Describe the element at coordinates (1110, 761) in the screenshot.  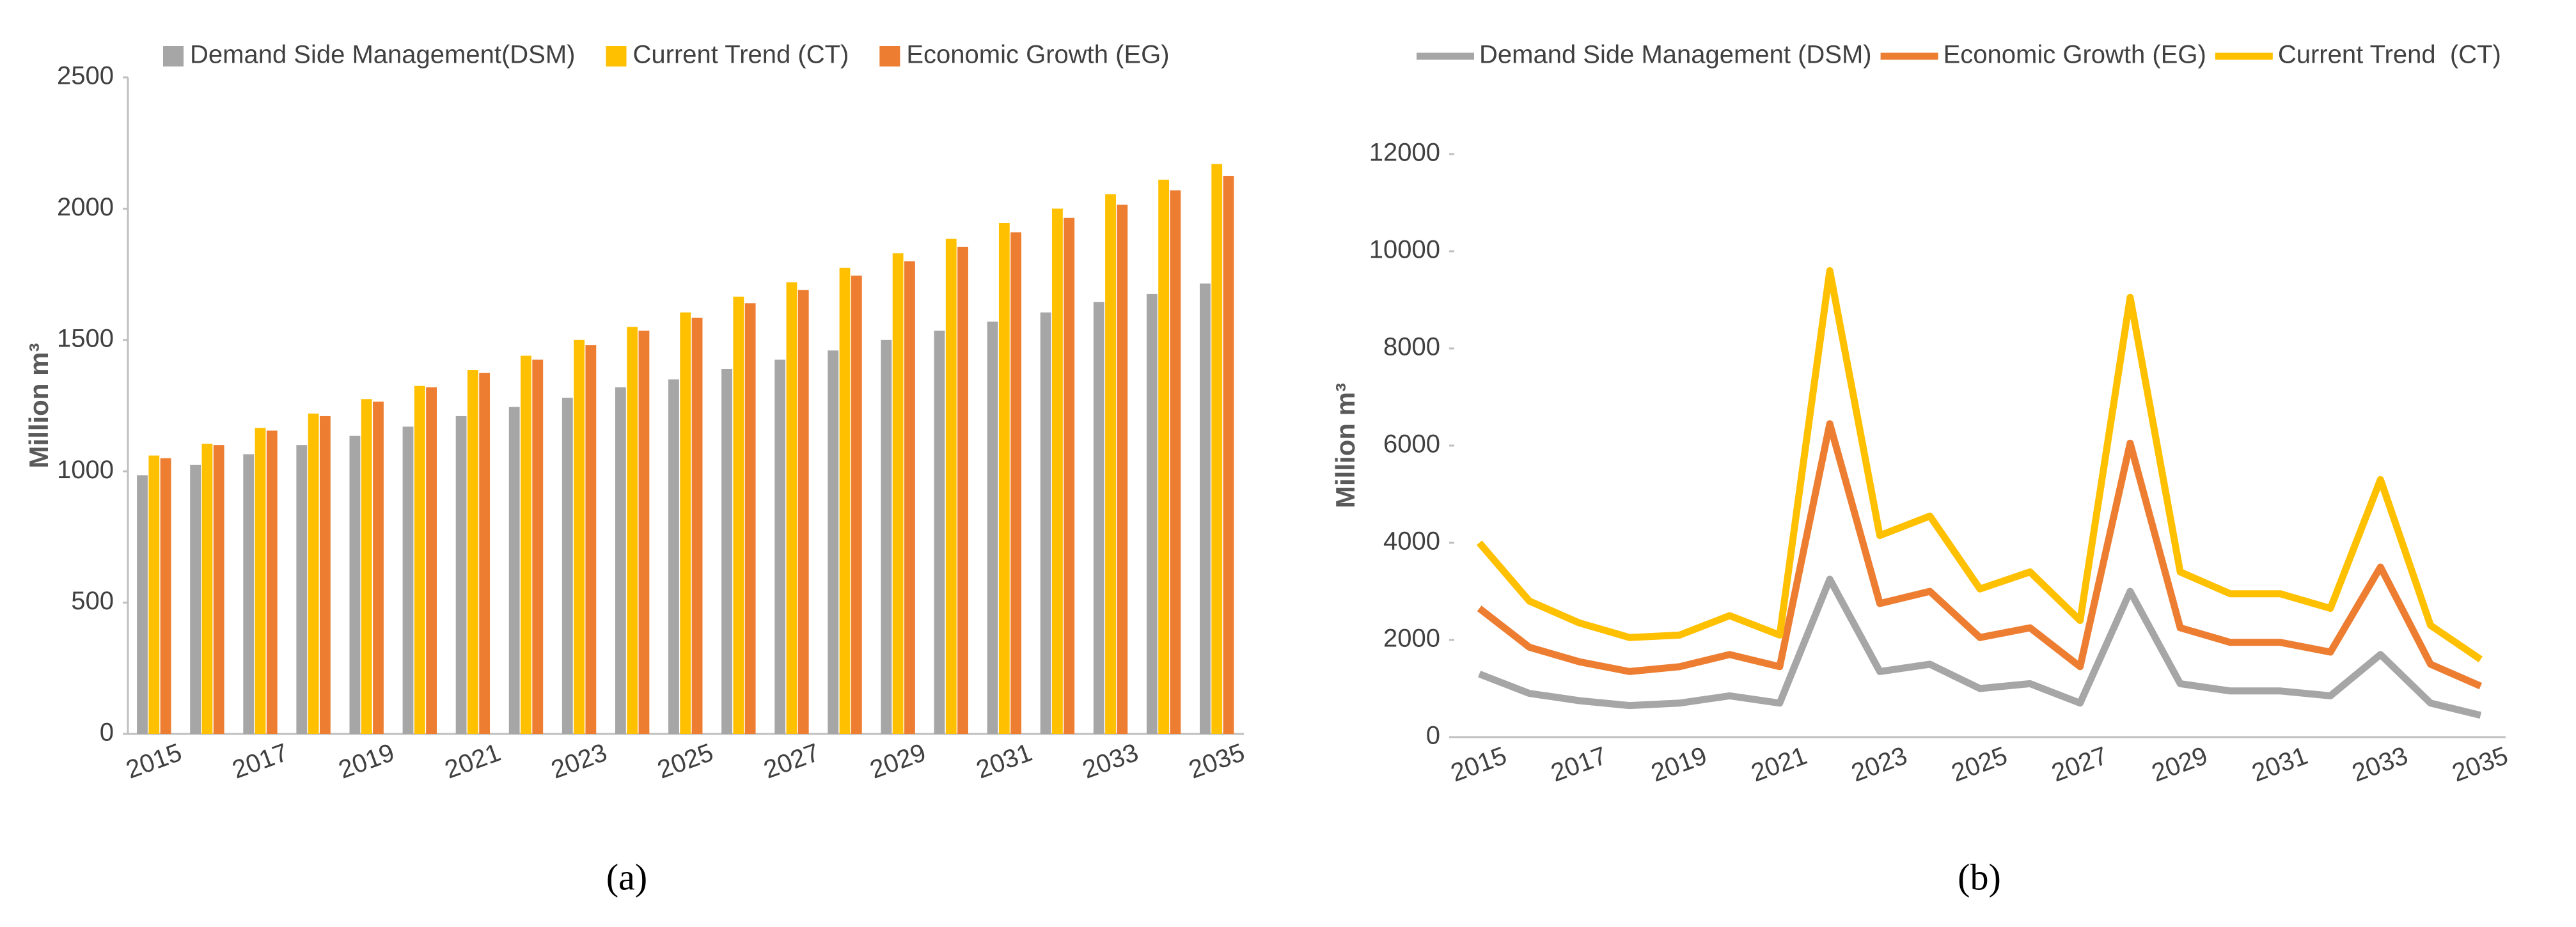
I see `x-tick-label: 2033` at that location.